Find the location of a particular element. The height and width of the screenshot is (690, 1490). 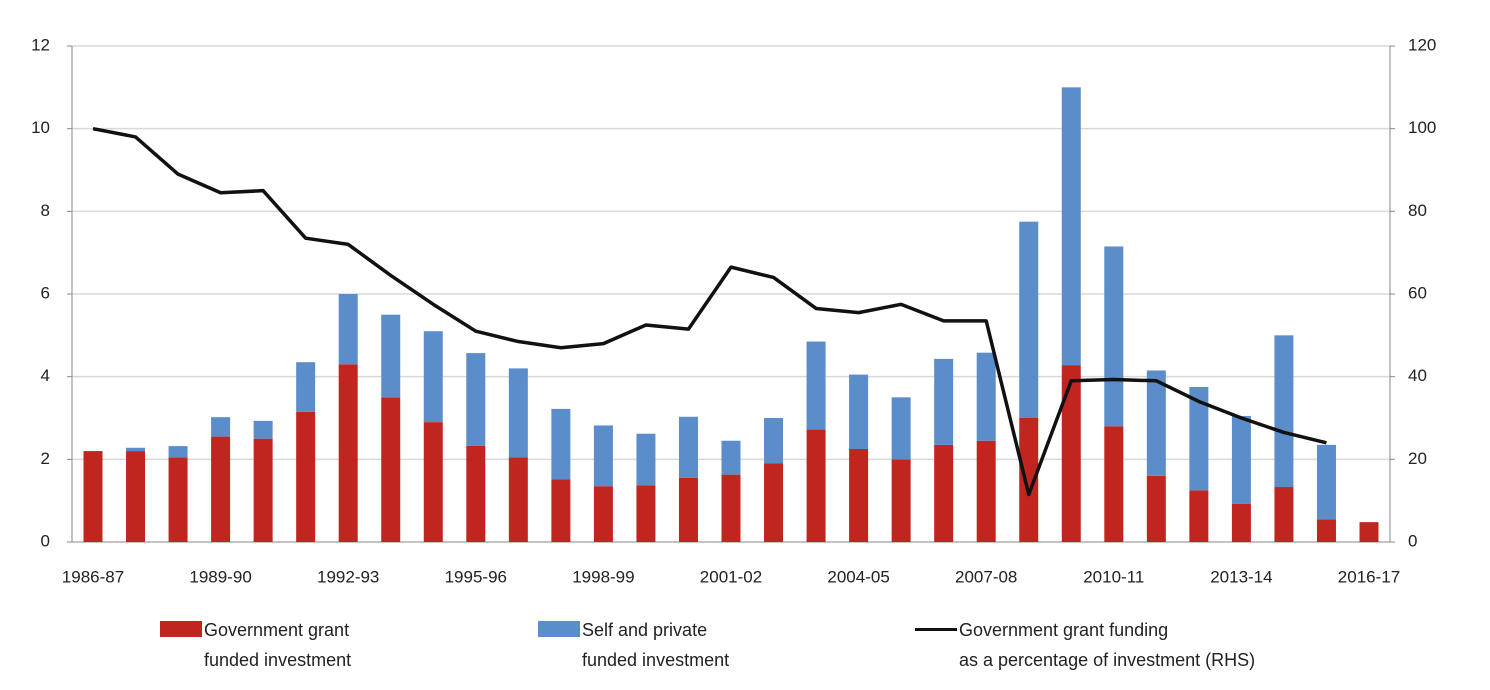

x-tick-label: 2004-05 is located at coordinates (858, 576).